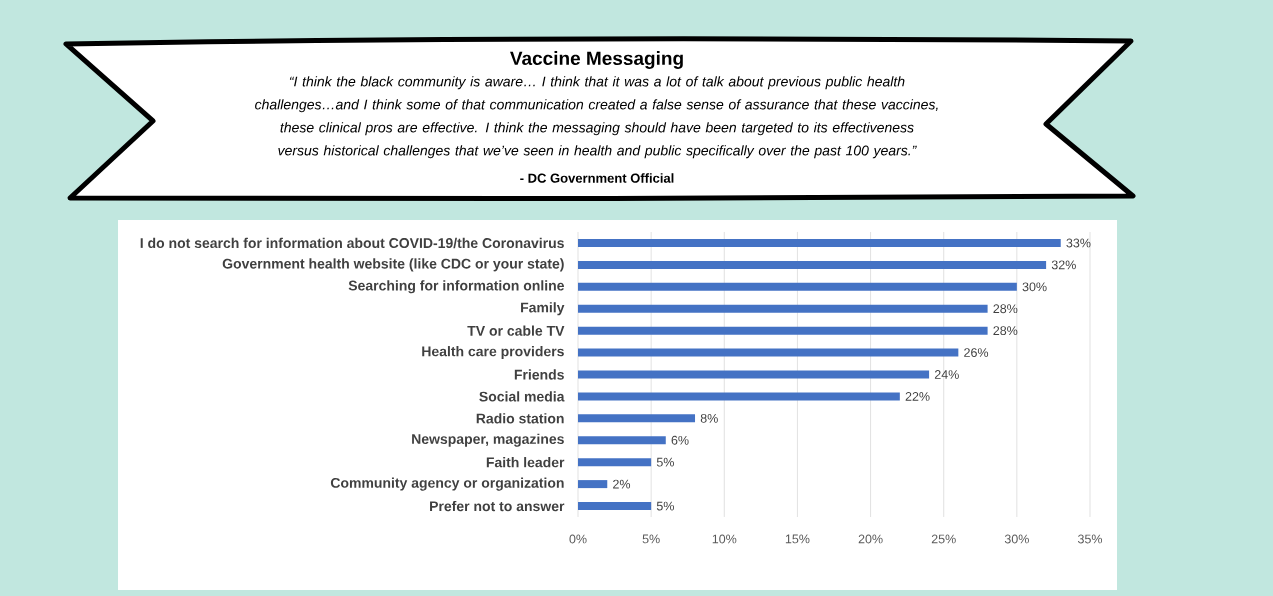 The height and width of the screenshot is (596, 1273). What do you see at coordinates (543, 309) in the screenshot?
I see `y-tick-label: Family` at bounding box center [543, 309].